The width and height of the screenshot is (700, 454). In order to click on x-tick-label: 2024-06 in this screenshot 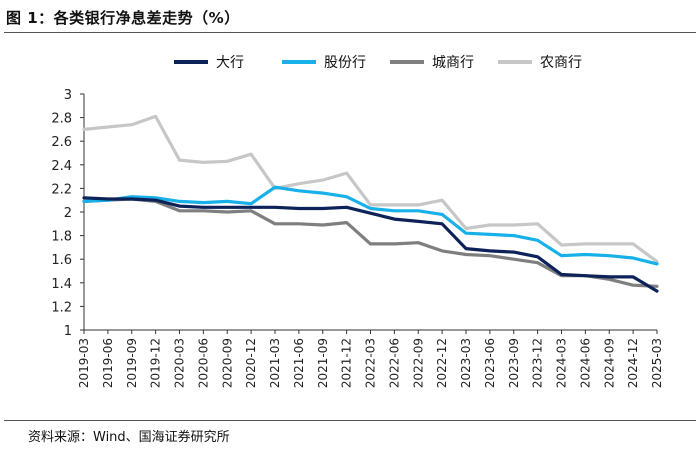, I will do `click(585, 363)`.